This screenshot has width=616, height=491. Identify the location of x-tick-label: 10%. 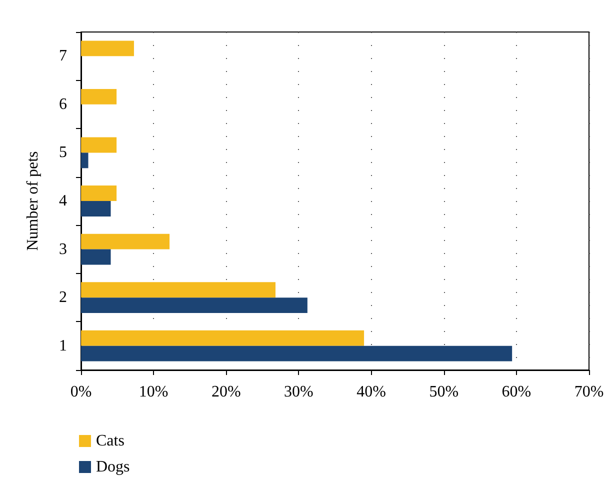
(153, 392).